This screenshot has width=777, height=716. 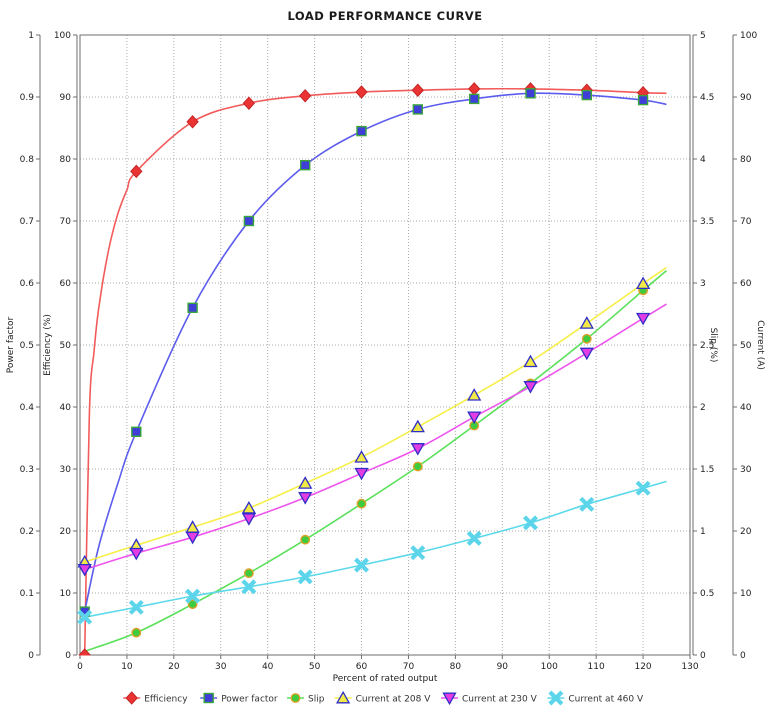 I want to click on tick-label: 0.2, so click(x=27, y=532).